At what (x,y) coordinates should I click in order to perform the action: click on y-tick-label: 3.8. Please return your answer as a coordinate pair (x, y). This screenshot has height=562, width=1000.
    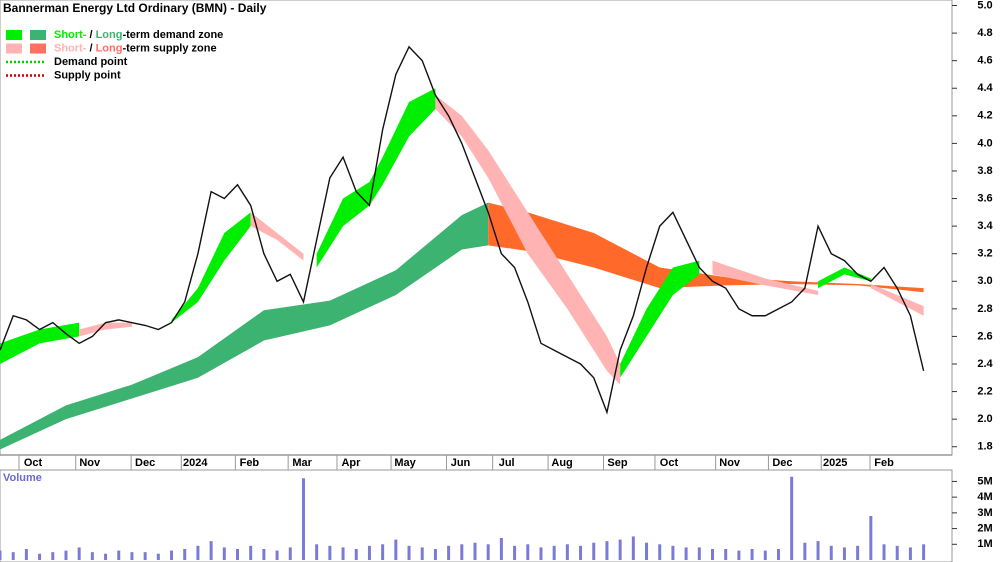
    Looking at the image, I should click on (984, 171).